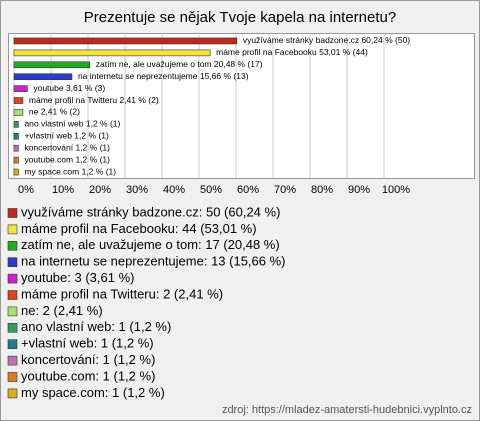  Describe the element at coordinates (62, 310) in the screenshot. I see `legend-label: ne: 2 (2,41 %)` at that location.